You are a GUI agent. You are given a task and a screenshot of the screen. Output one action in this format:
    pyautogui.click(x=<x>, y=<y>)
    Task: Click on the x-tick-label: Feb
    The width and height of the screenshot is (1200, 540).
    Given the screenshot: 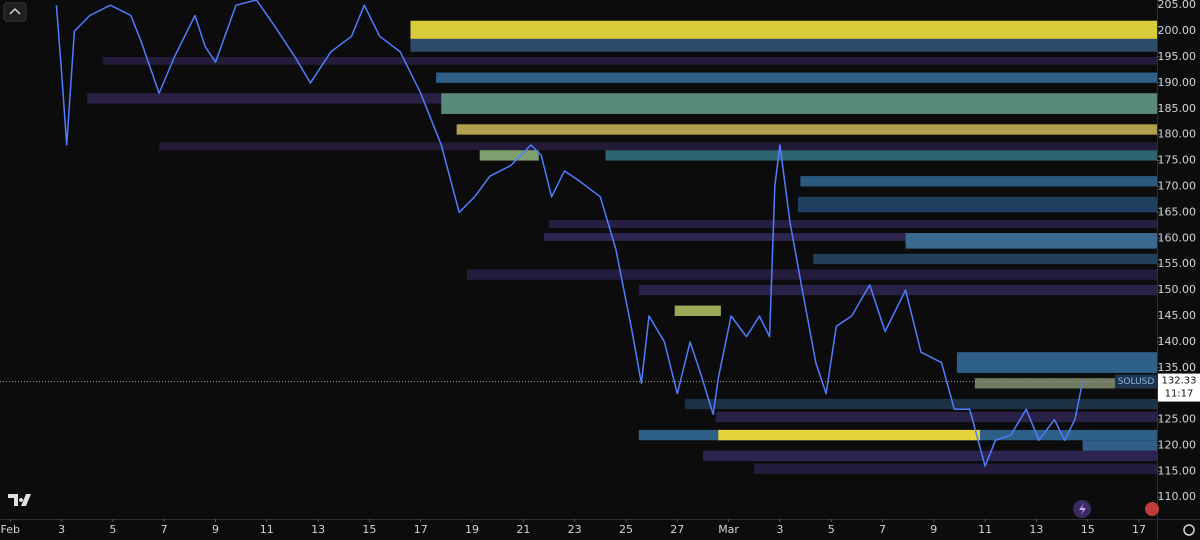 What is the action you would take?
    pyautogui.click(x=10, y=529)
    